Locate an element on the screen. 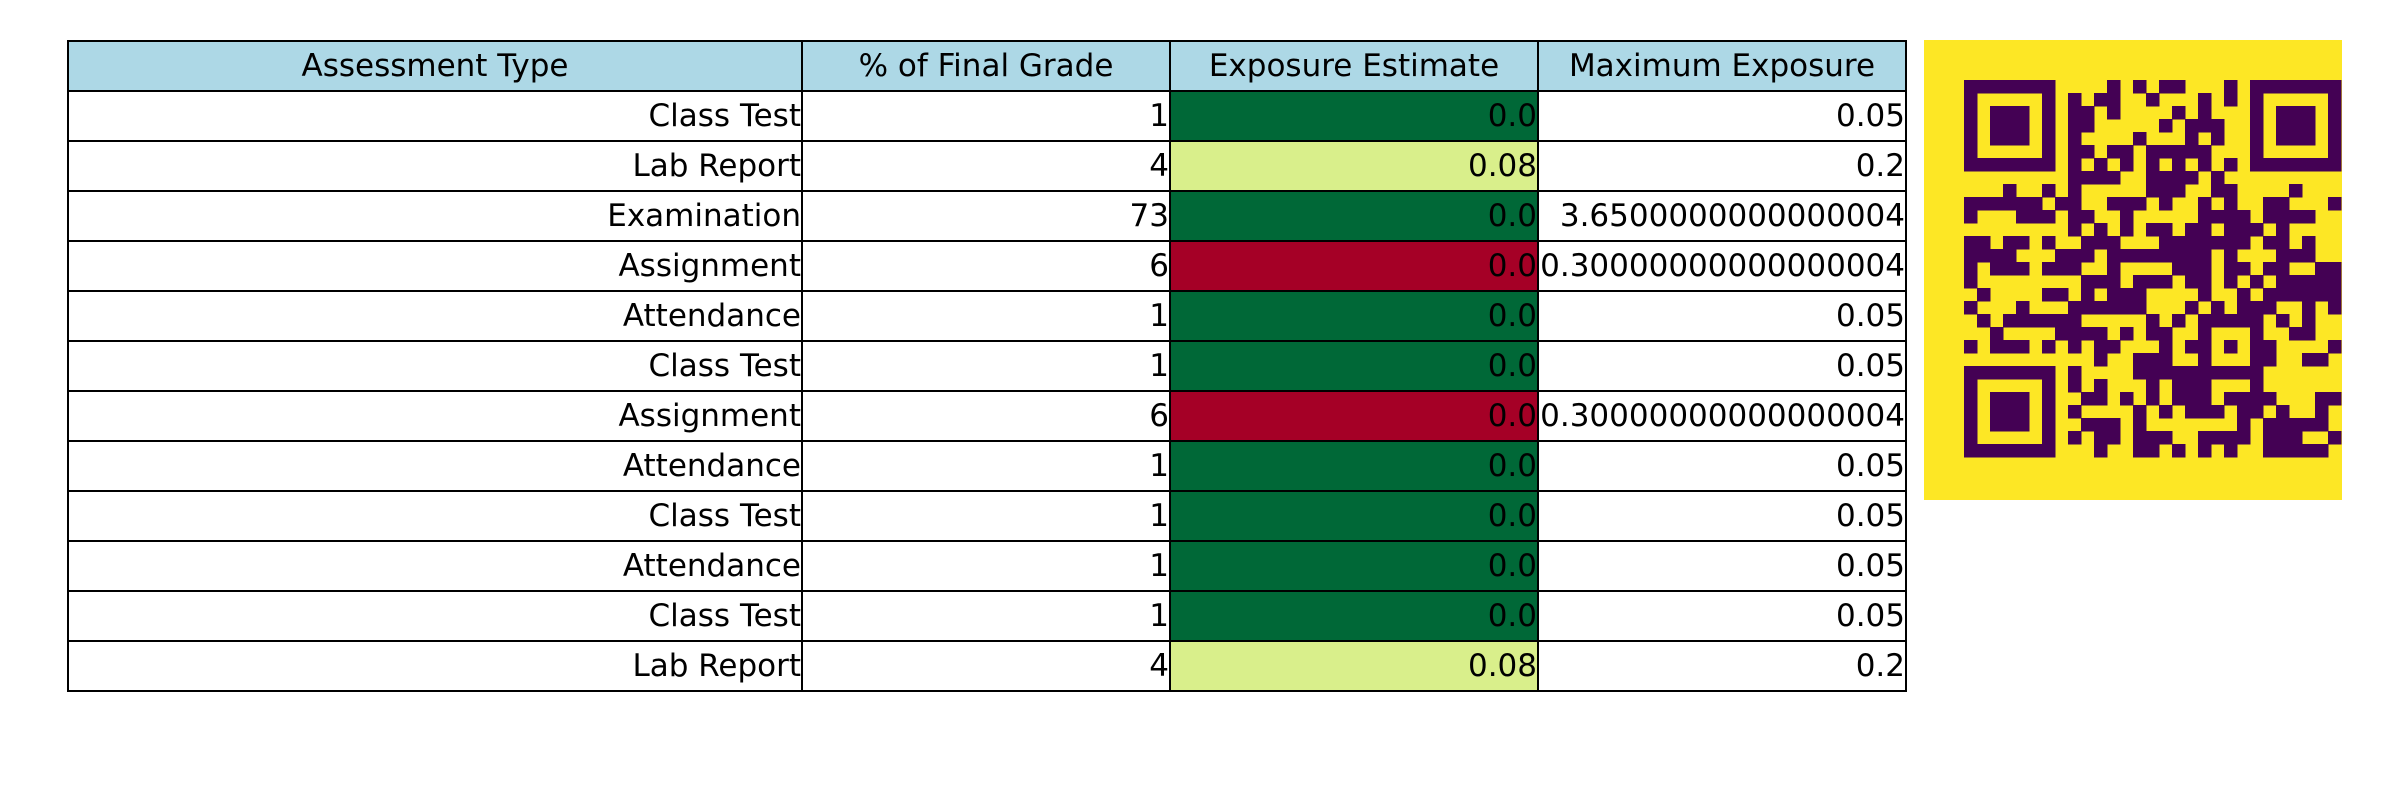 The width and height of the screenshot is (2400, 800). table-row: Assignment 6 0.0 0.30000000000000004 is located at coordinates (987, 266).